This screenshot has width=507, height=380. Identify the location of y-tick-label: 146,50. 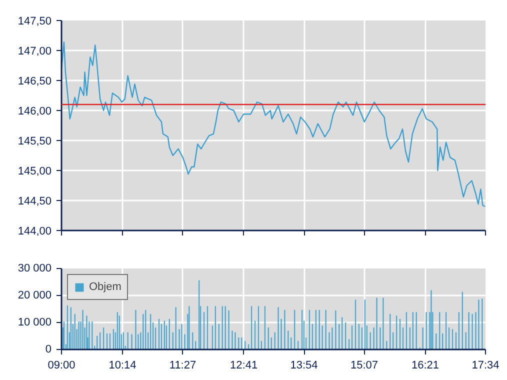
(35, 82).